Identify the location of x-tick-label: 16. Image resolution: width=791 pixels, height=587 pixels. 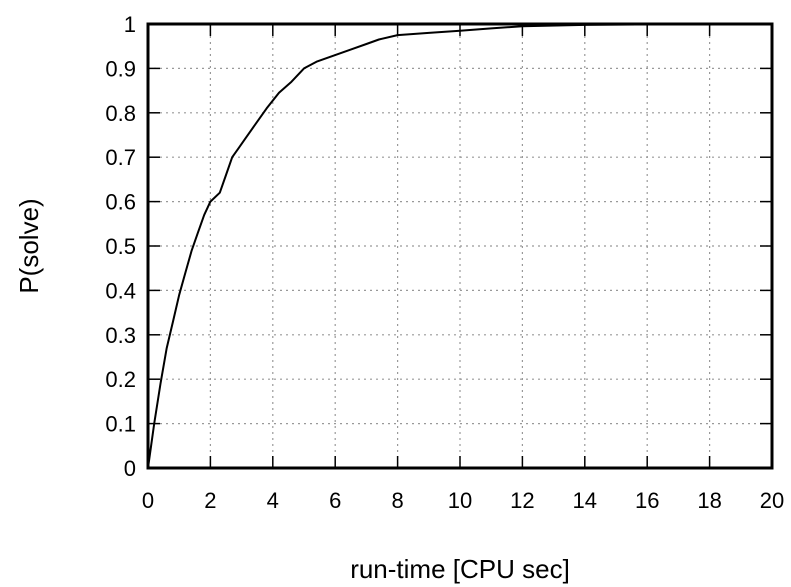
(647, 500).